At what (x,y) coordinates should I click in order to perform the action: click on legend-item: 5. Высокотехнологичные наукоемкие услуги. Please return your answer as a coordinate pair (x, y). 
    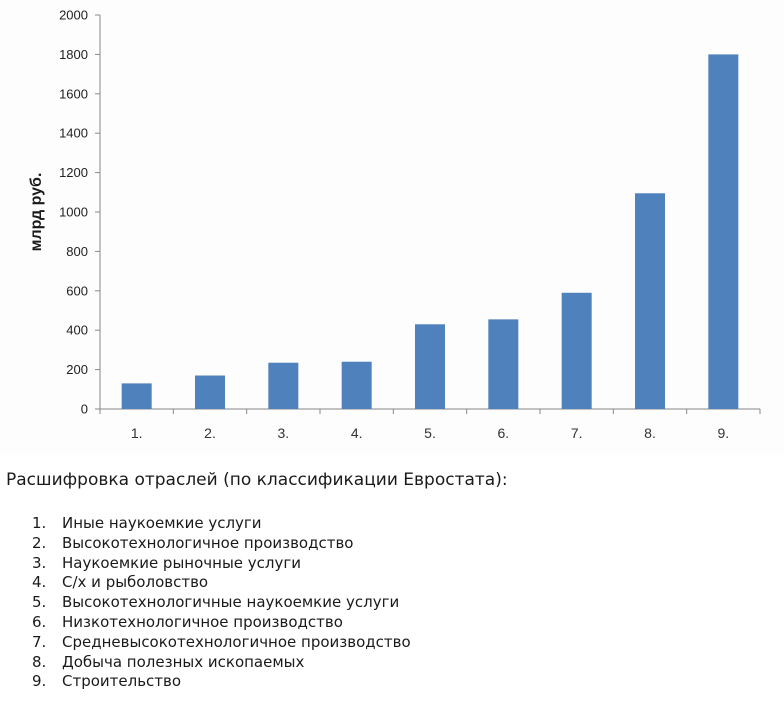
    Looking at the image, I should click on (221, 603).